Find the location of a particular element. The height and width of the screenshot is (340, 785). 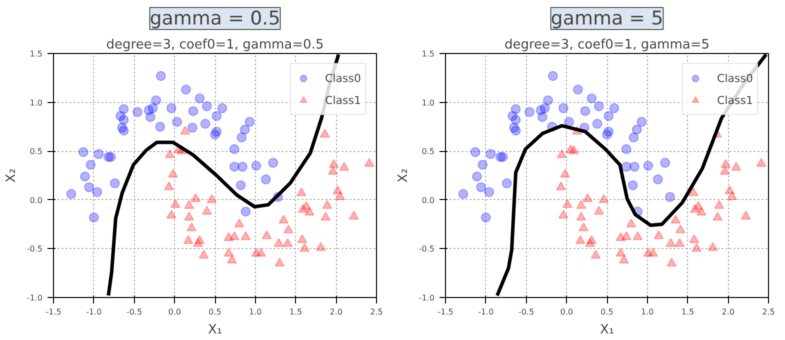

chart-subtitle: degree=3, coef0=1, gamma=0.5 is located at coordinates (215, 45).